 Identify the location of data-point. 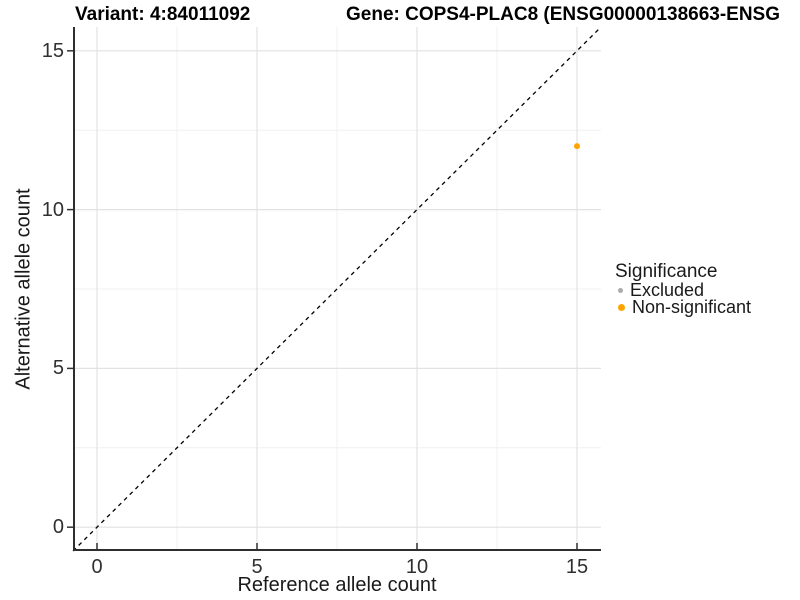
(577, 146).